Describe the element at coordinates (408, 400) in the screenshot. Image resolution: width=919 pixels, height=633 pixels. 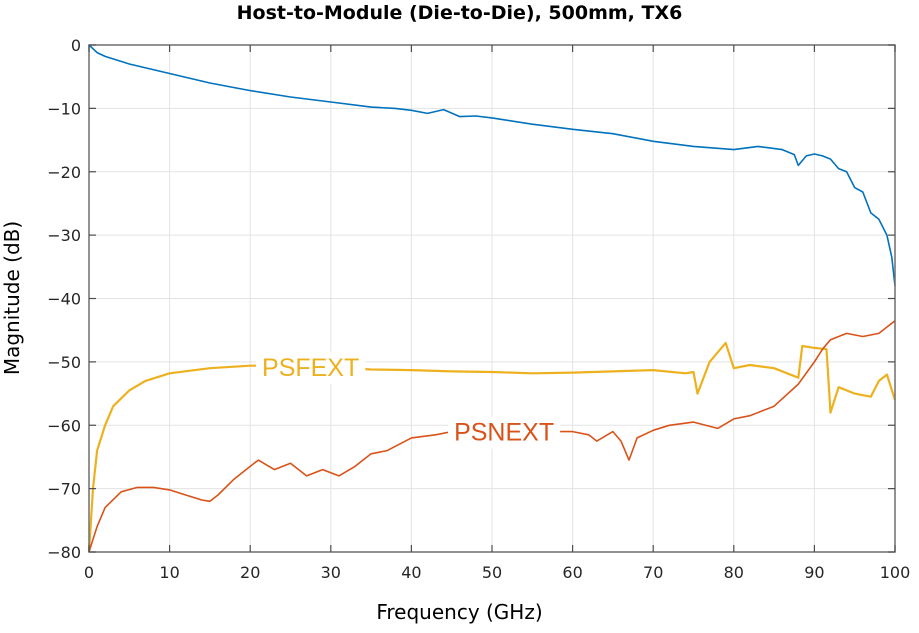
I see `annotations: PSFEXT PSNEXT` at that location.